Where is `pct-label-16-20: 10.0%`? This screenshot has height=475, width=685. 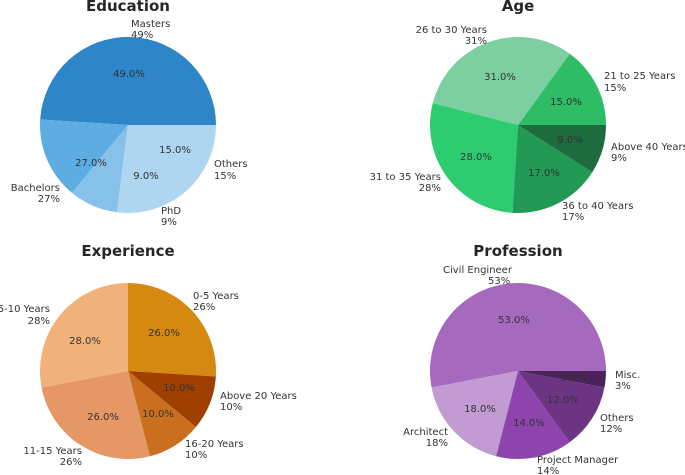
pct-label-16-20: 10.0% is located at coordinates (158, 414).